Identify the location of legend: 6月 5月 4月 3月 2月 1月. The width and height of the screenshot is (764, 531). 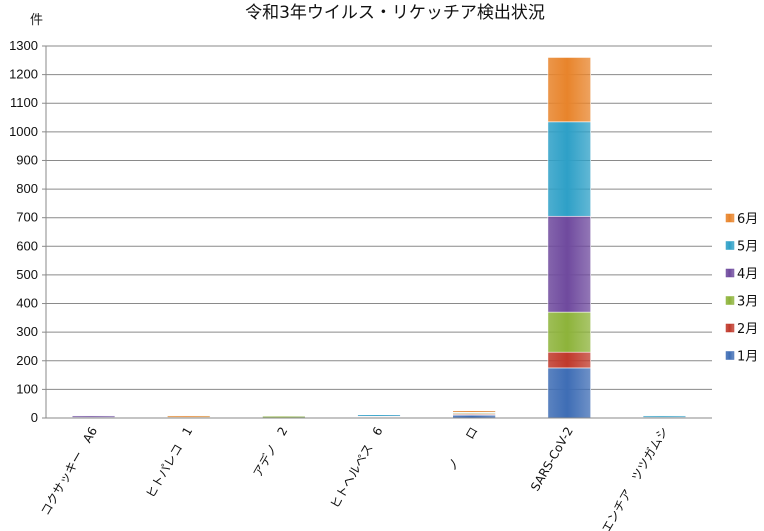
(741, 288).